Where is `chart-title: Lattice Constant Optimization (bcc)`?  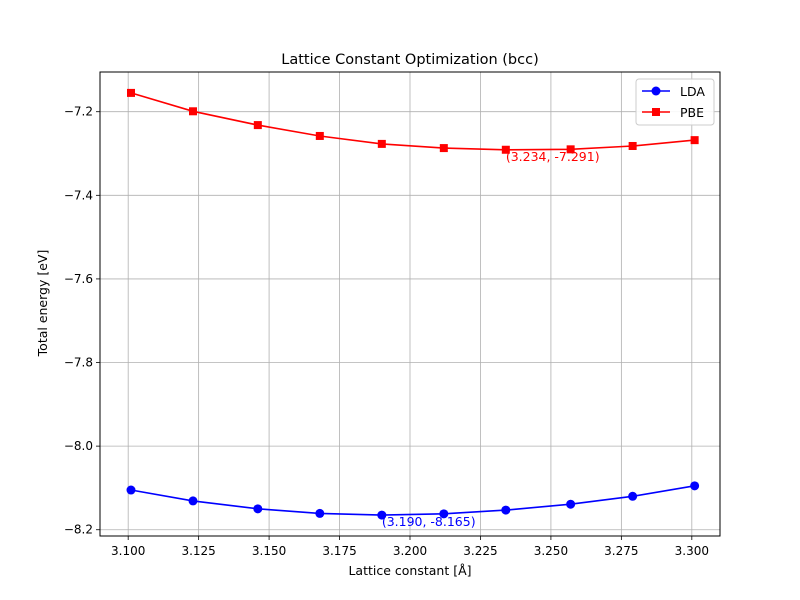
chart-title: Lattice Constant Optimization (bcc) is located at coordinates (410, 60).